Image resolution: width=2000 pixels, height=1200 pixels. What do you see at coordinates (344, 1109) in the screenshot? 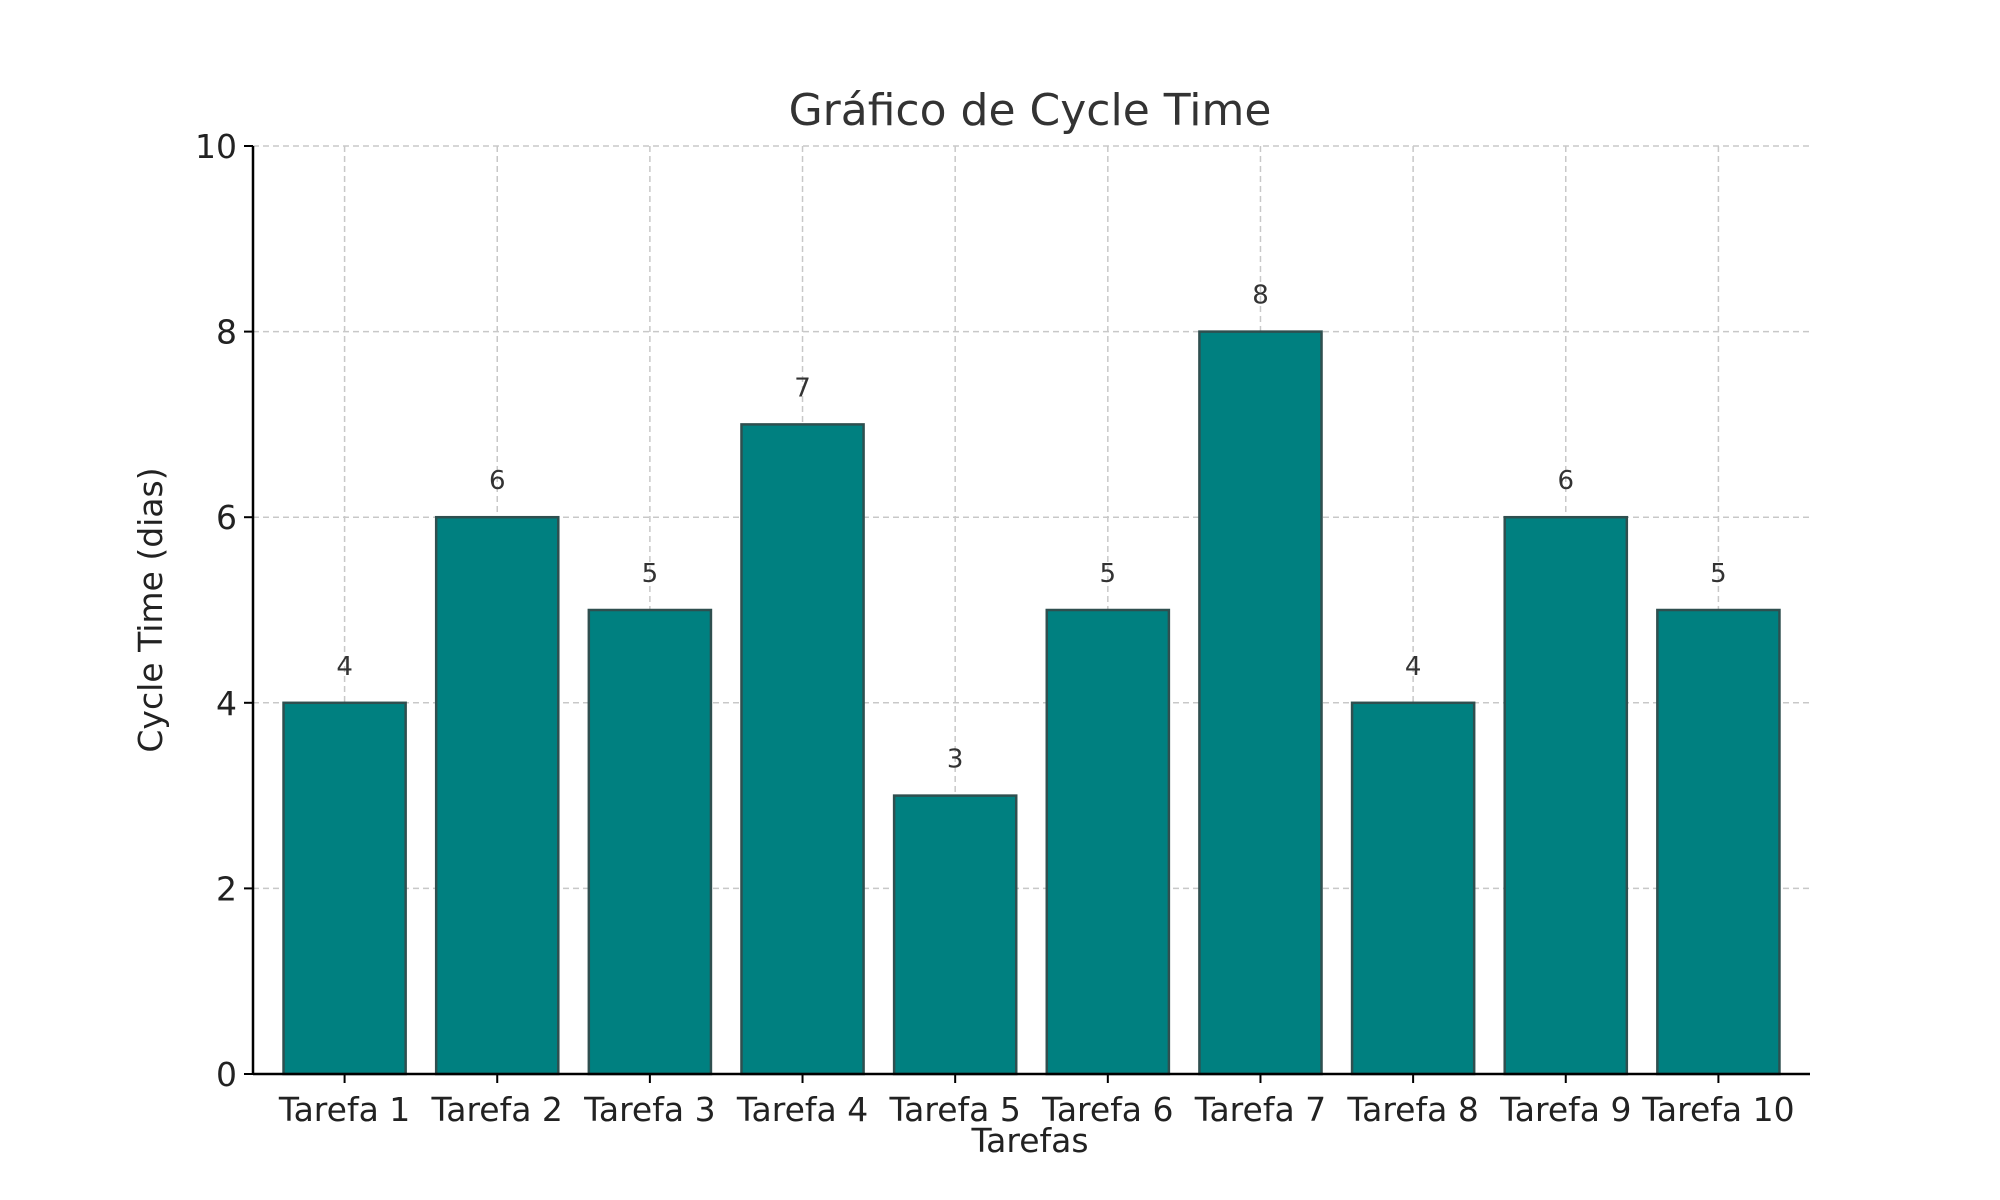
I see `x-tick-label: Tarefa 1` at bounding box center [344, 1109].